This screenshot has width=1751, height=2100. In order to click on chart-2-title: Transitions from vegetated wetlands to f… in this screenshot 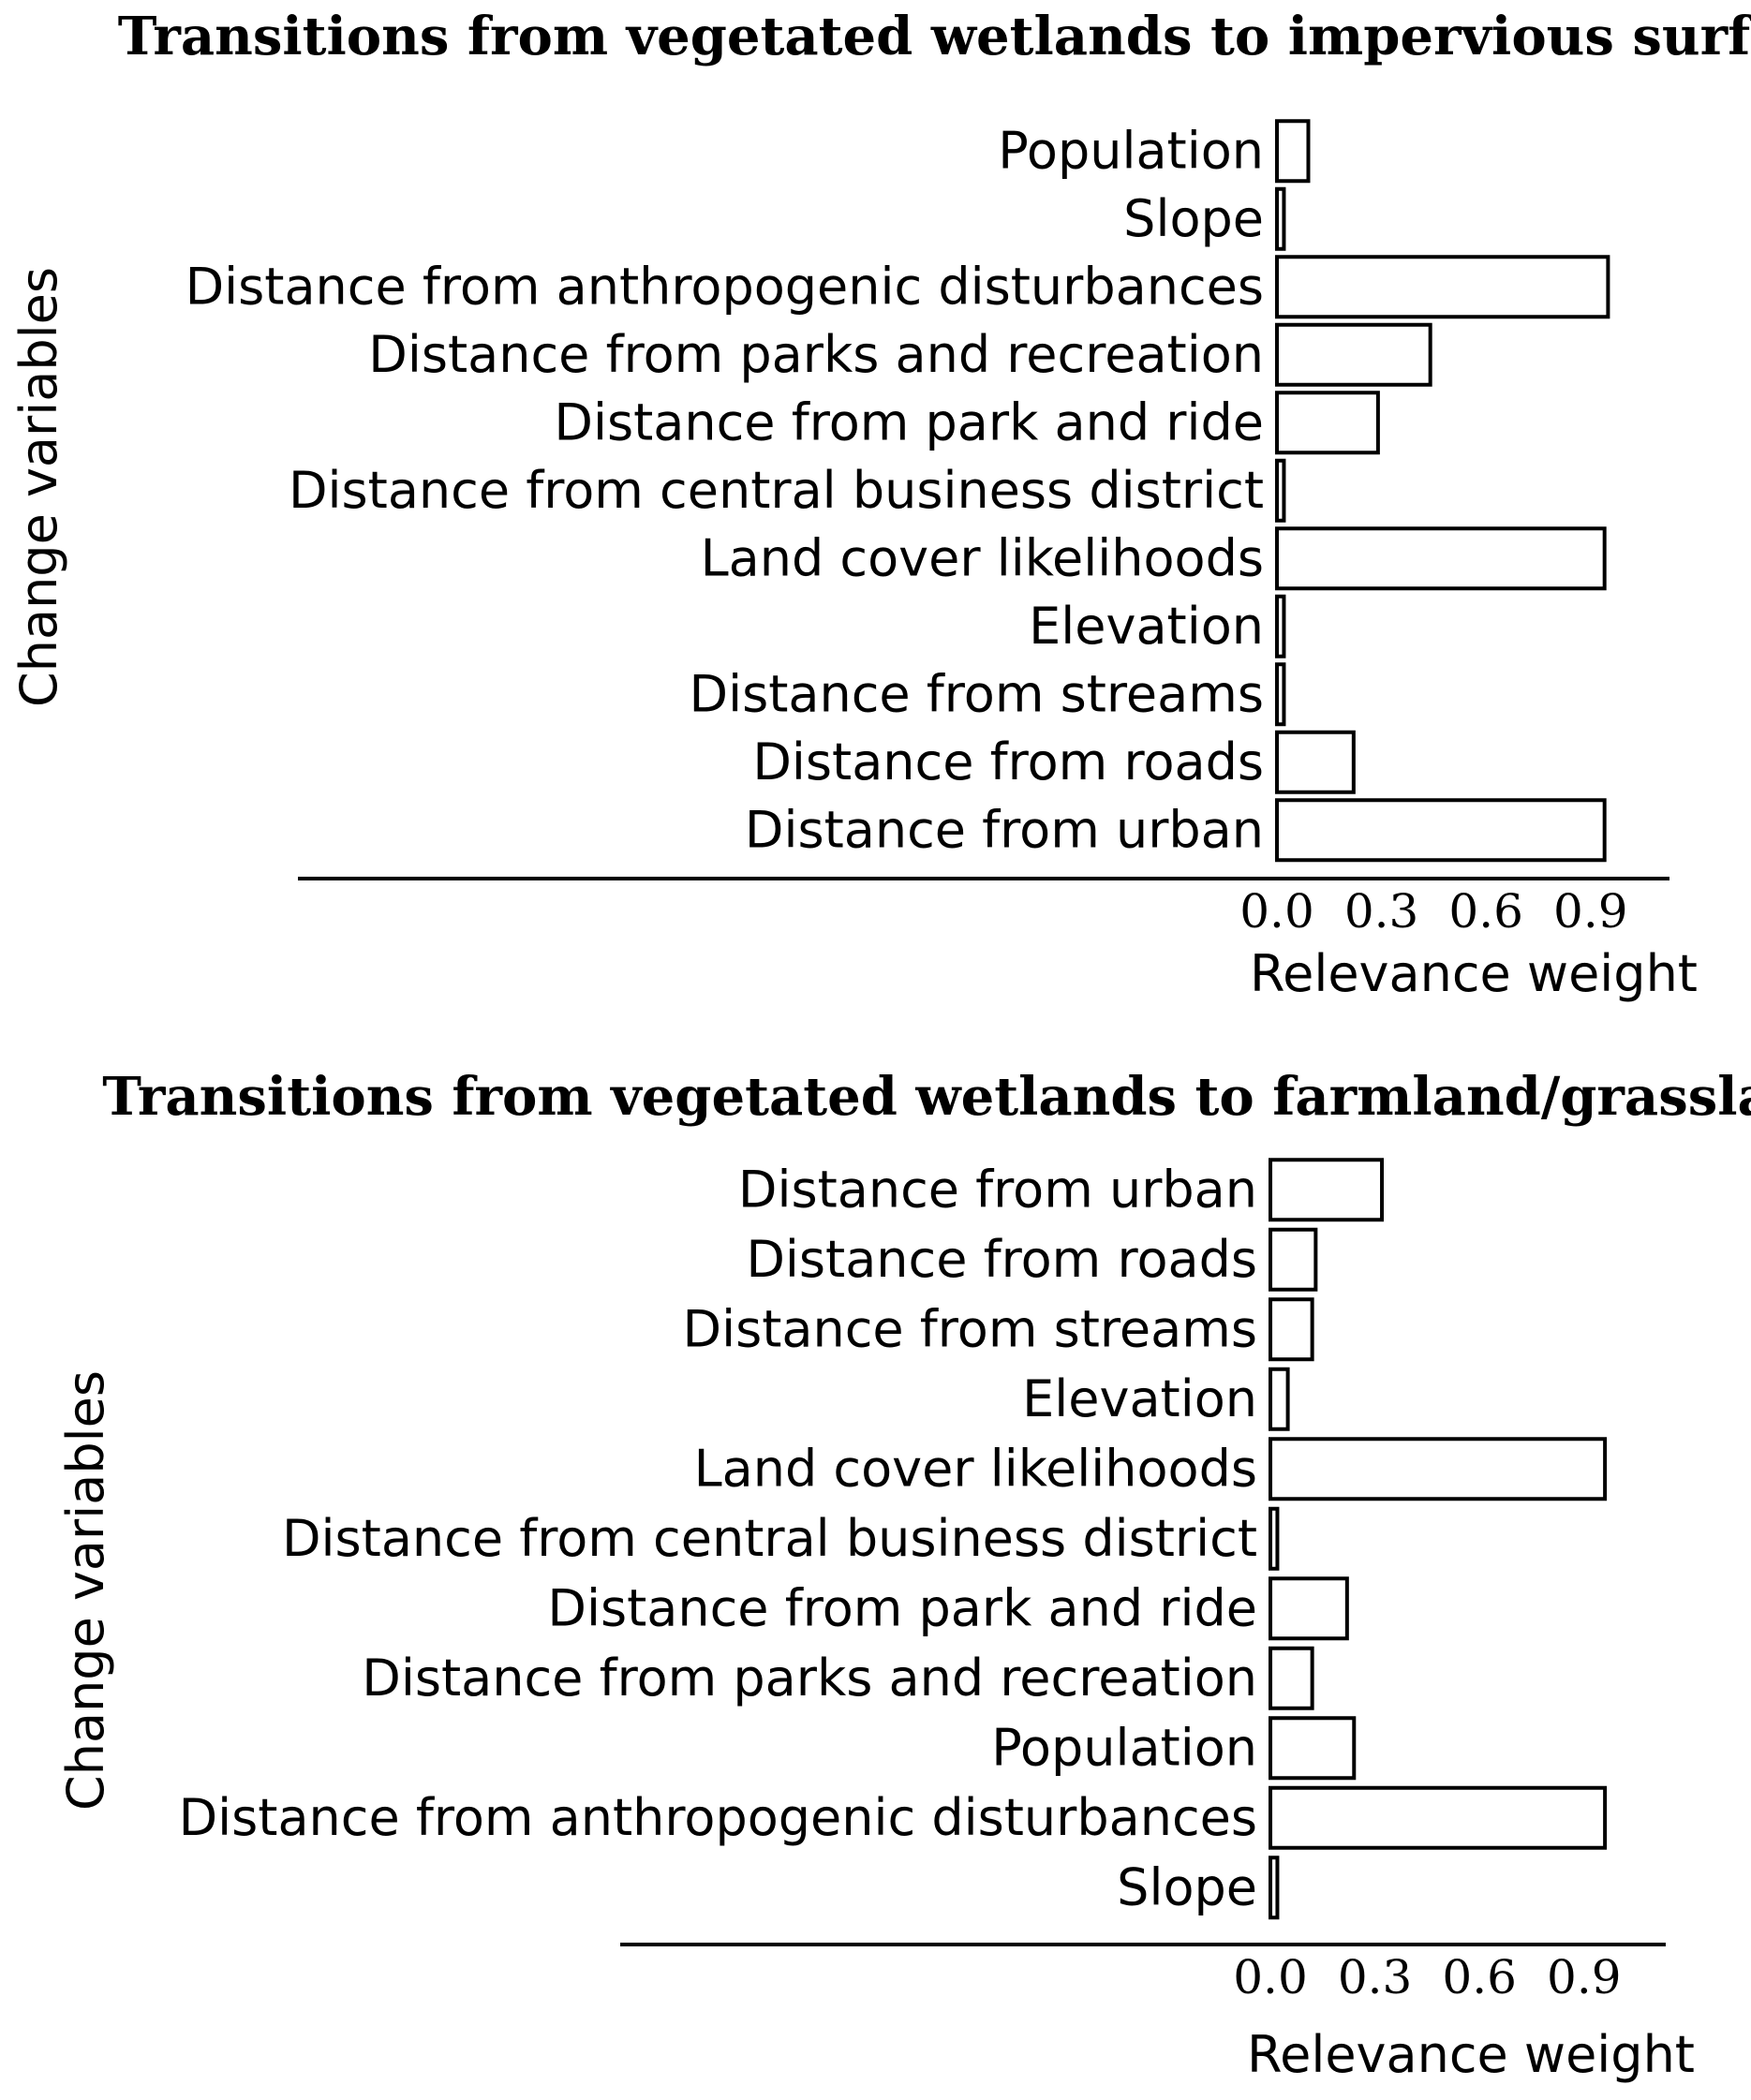, I will do `click(926, 1097)`.